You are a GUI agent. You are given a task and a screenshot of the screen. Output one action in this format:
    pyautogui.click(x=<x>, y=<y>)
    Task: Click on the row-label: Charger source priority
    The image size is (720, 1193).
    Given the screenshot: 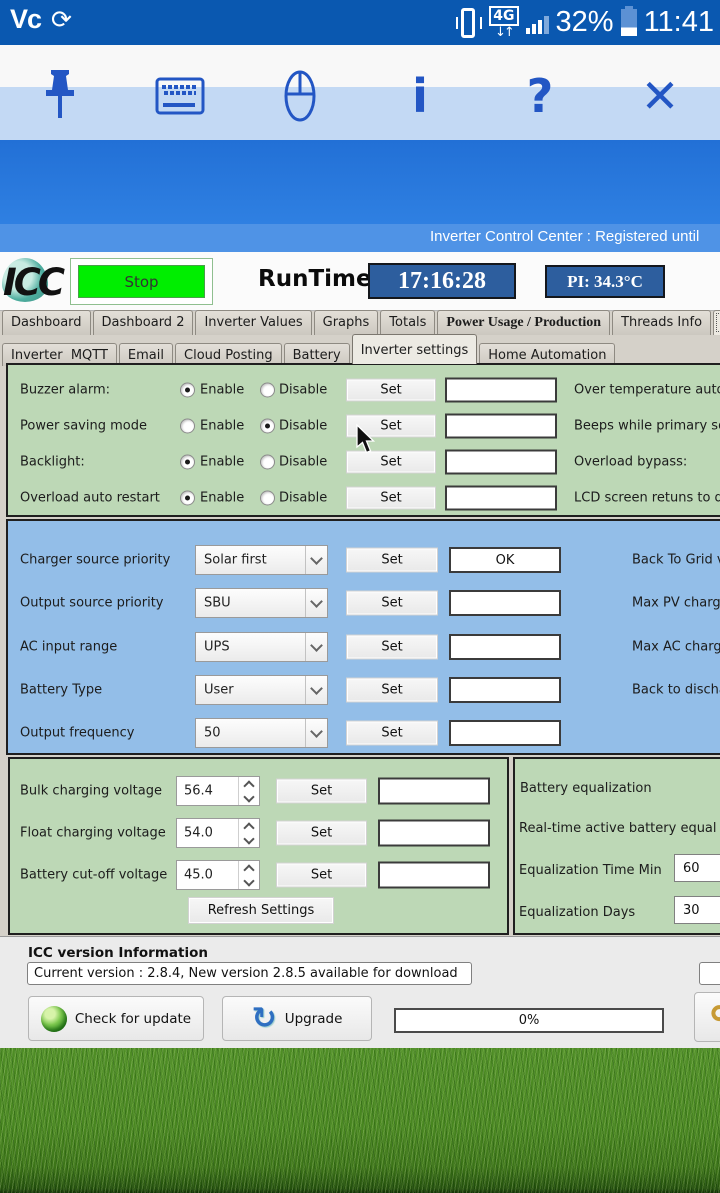 What is the action you would take?
    pyautogui.click(x=95, y=560)
    